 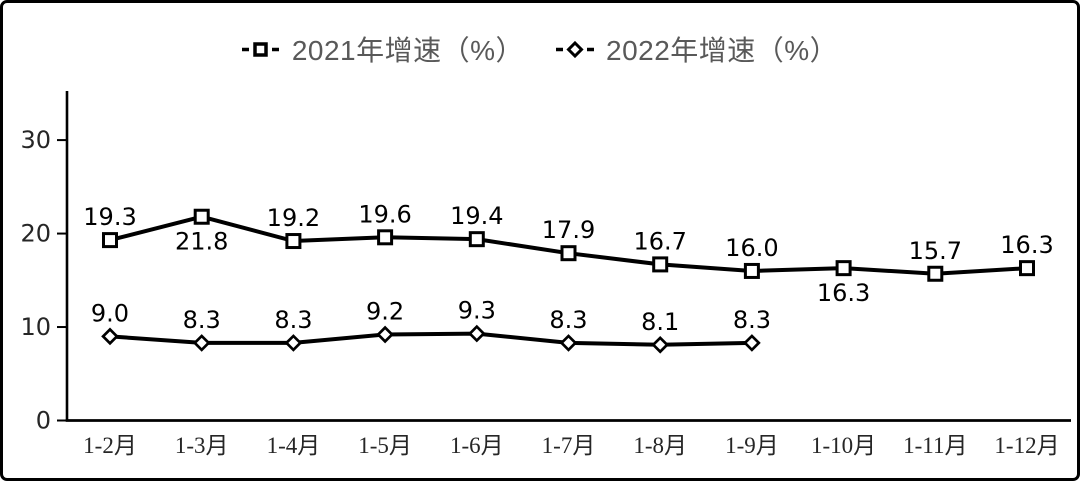 What do you see at coordinates (430, 339) in the screenshot?
I see `series-line-2022` at bounding box center [430, 339].